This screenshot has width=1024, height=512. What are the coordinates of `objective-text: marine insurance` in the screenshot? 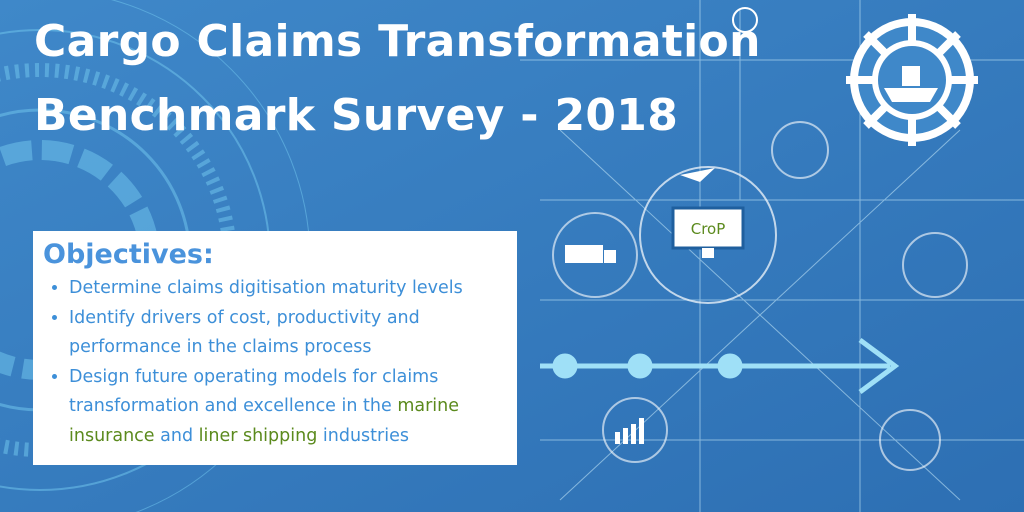 It's located at (267, 421).